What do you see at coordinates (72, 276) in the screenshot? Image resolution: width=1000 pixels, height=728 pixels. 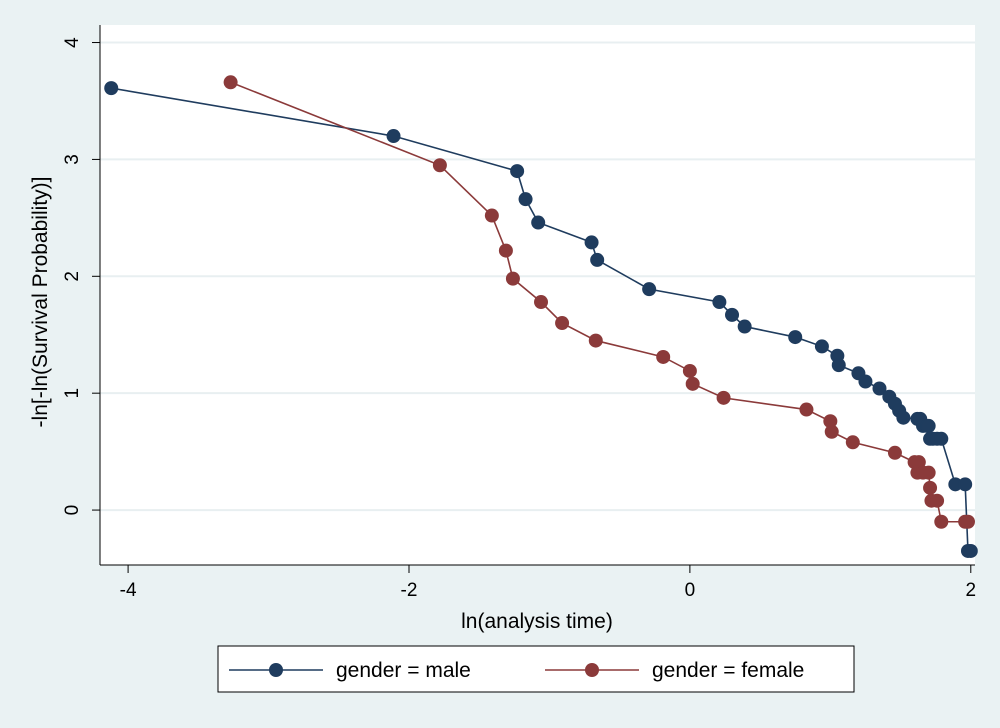 I see `y-tick-label: 2` at bounding box center [72, 276].